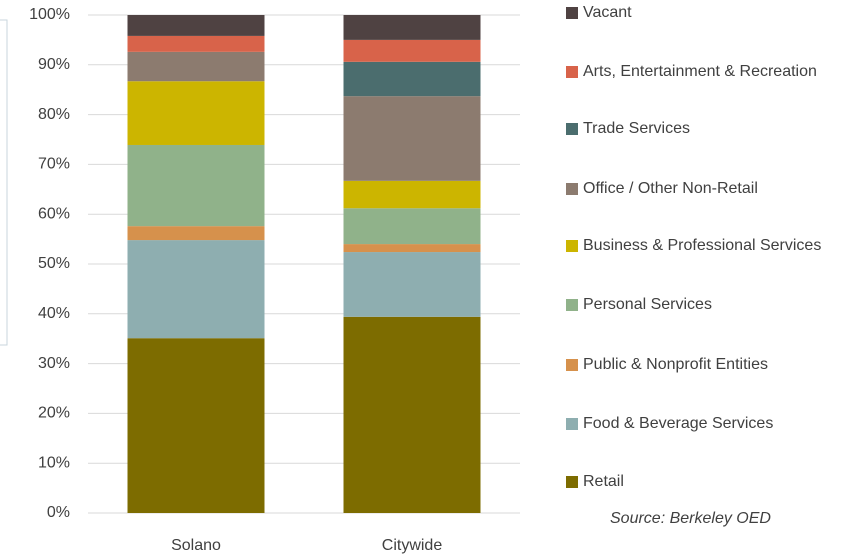  I want to click on y-tick-label: 100%, so click(49, 14).